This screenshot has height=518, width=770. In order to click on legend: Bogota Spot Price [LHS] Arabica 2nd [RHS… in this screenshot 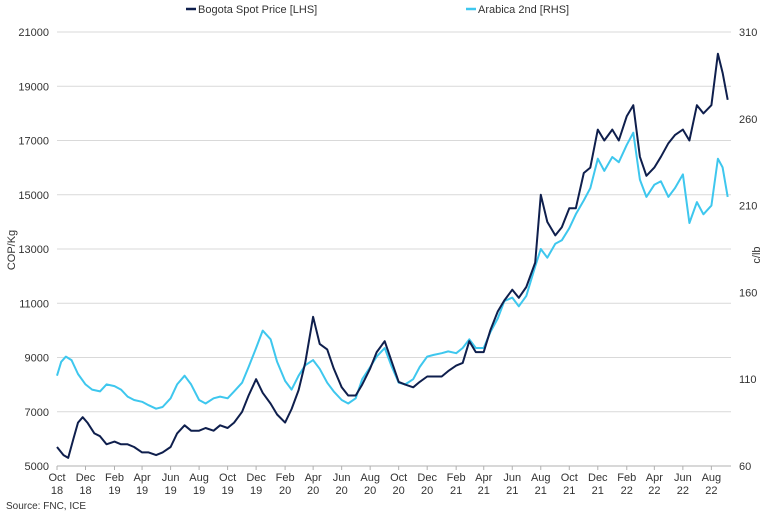, I will do `click(377, 10)`.